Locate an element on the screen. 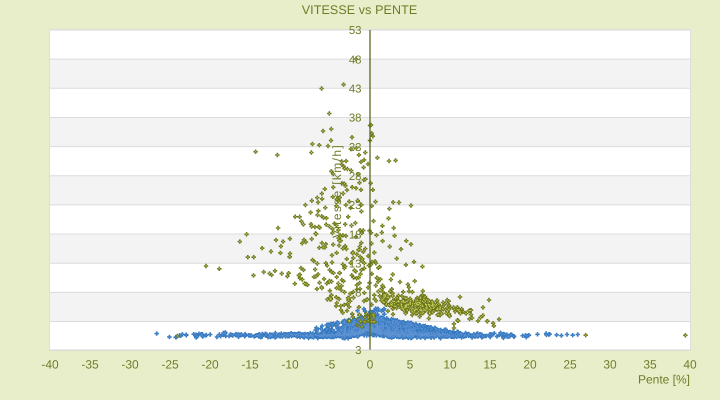 The image size is (720, 400). svg-text: Vitesse [km/h] is located at coordinates (337, 191).